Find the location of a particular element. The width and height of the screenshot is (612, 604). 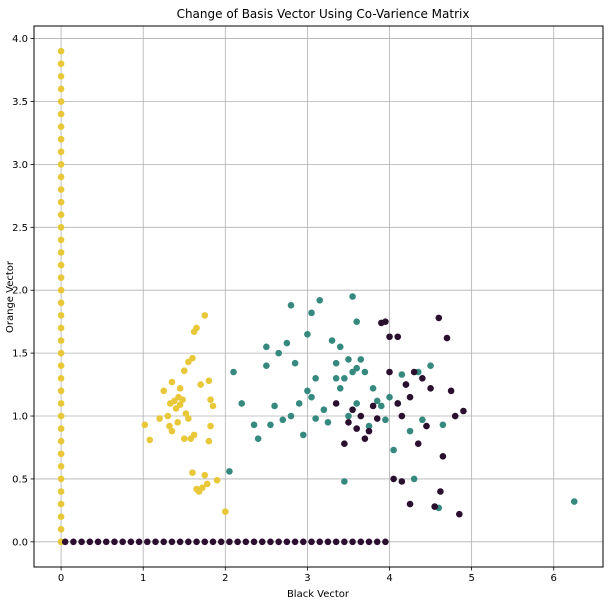

x-axis-label: Black Vector is located at coordinates (318, 594).